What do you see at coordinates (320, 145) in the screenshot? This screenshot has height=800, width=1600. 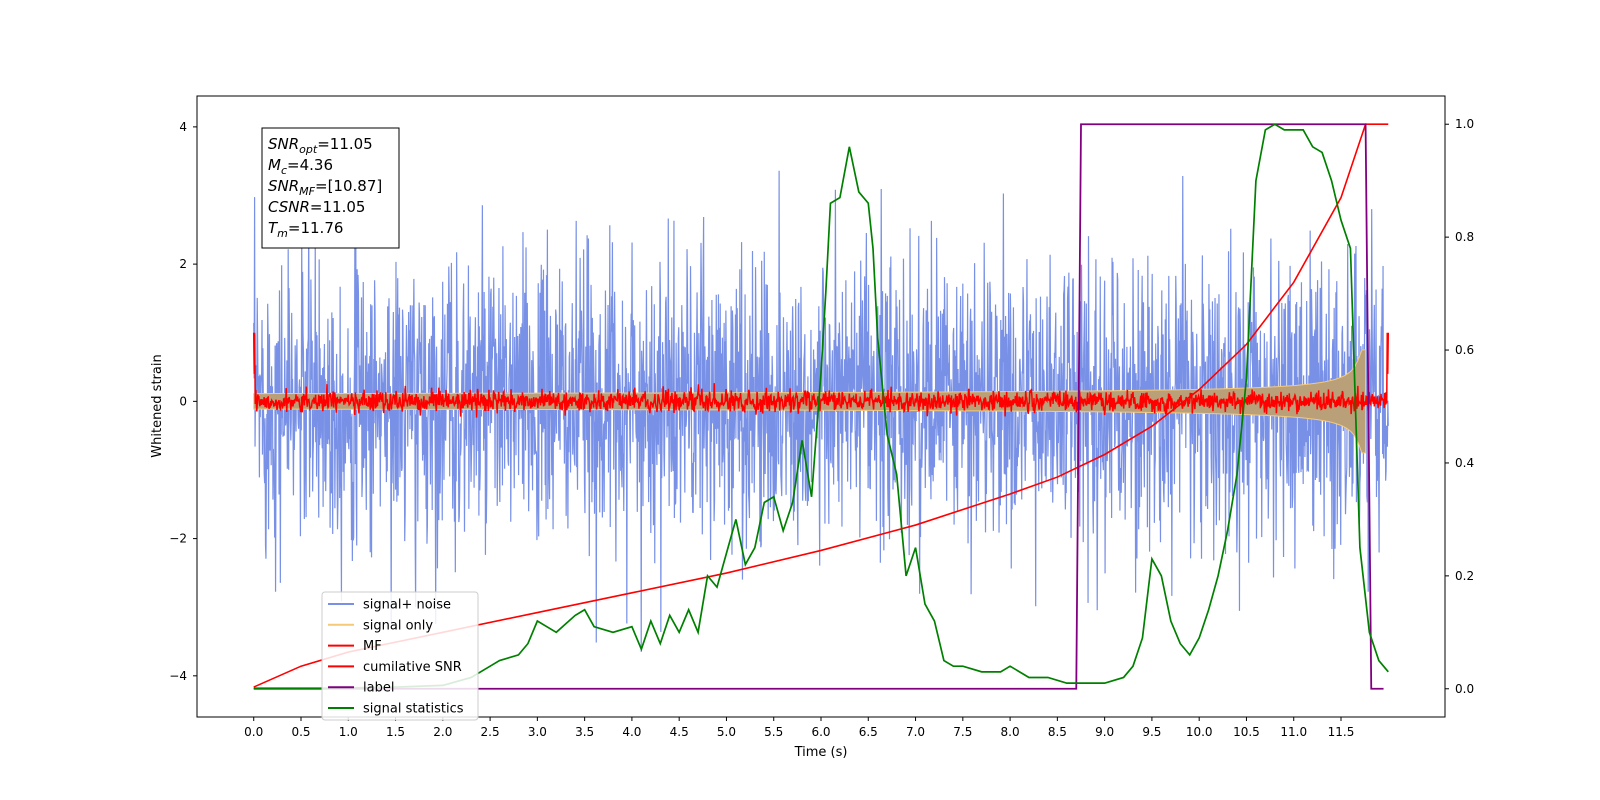 I see `annotation-line: SNRopt=11.05` at bounding box center [320, 145].